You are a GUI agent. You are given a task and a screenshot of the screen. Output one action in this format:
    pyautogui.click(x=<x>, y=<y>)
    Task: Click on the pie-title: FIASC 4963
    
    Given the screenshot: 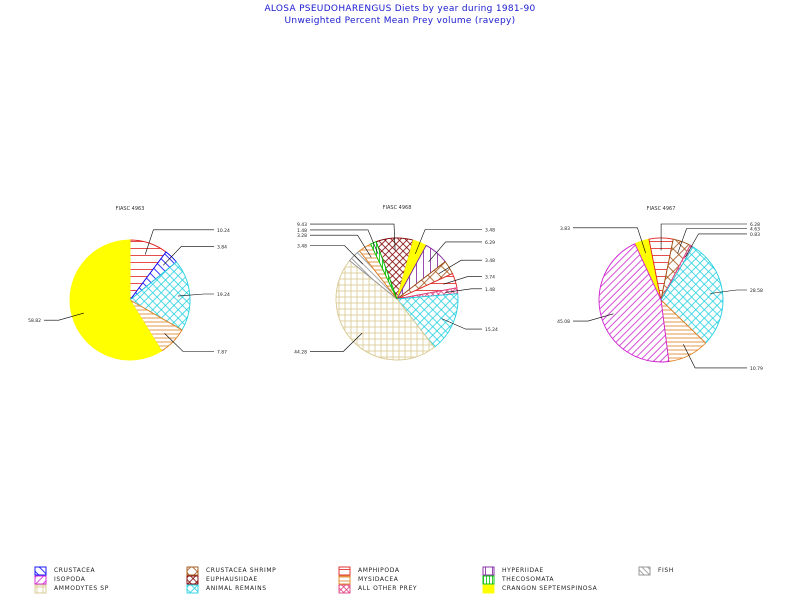 What is the action you would take?
    pyautogui.click(x=130, y=209)
    